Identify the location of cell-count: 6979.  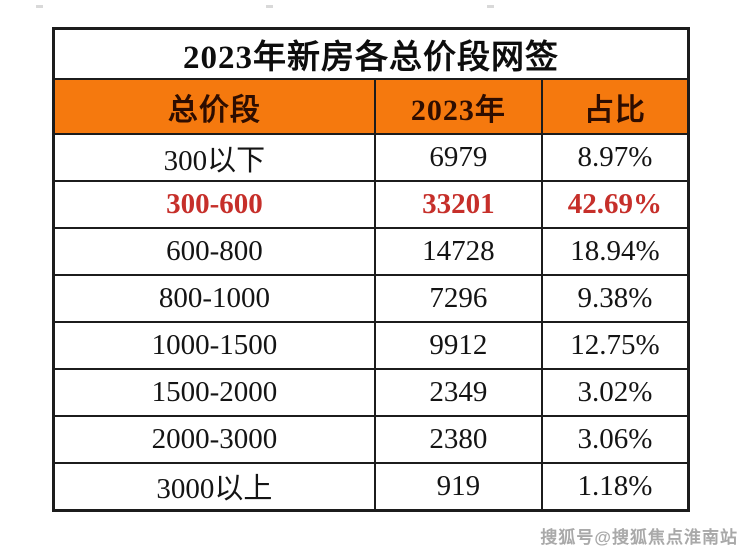
(458, 157).